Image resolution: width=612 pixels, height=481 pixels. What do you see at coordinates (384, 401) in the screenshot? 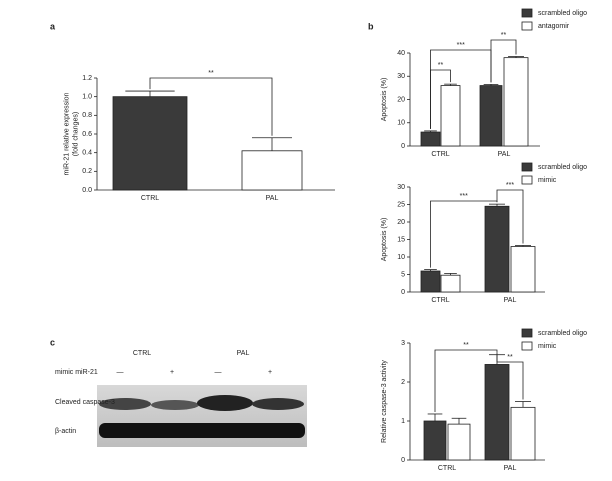
I see `y-axis-label: Relative caspase-3 activity` at bounding box center [384, 401].